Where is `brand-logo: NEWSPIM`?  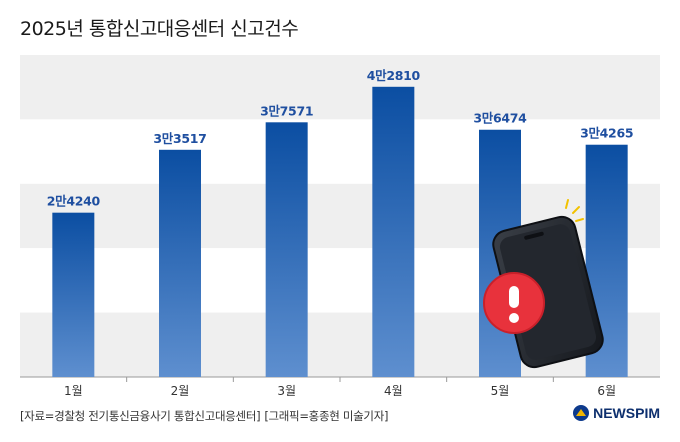
brand-logo: NEWSPIM is located at coordinates (616, 413).